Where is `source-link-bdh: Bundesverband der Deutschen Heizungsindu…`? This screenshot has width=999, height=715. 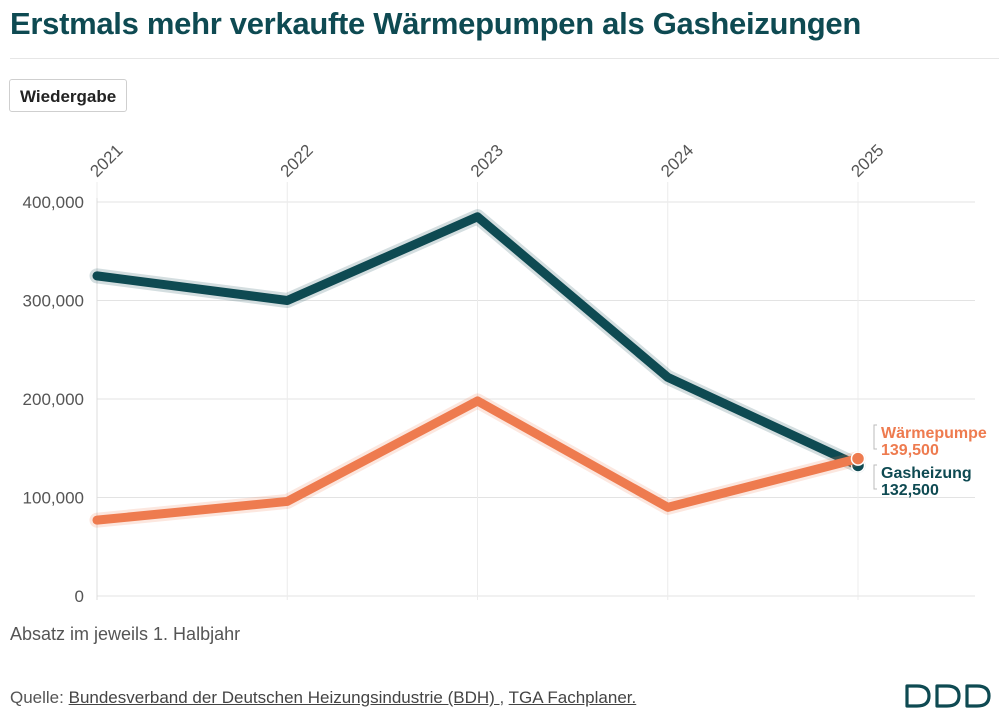 source-link-bdh: Bundesverband der Deutschen Heizungsindu… is located at coordinates (284, 697).